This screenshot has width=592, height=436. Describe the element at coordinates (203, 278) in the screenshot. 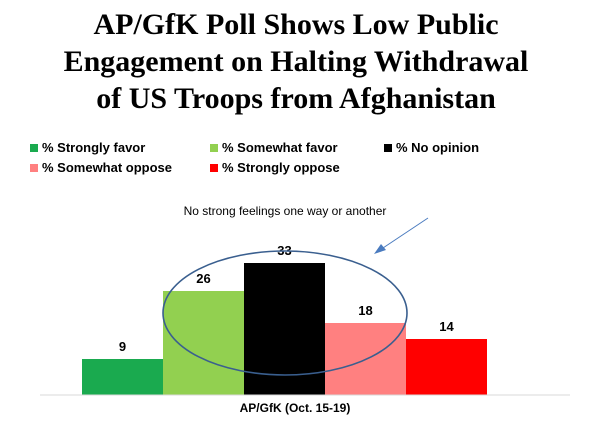

I see `data-label-somewhat-favor: 26` at that location.